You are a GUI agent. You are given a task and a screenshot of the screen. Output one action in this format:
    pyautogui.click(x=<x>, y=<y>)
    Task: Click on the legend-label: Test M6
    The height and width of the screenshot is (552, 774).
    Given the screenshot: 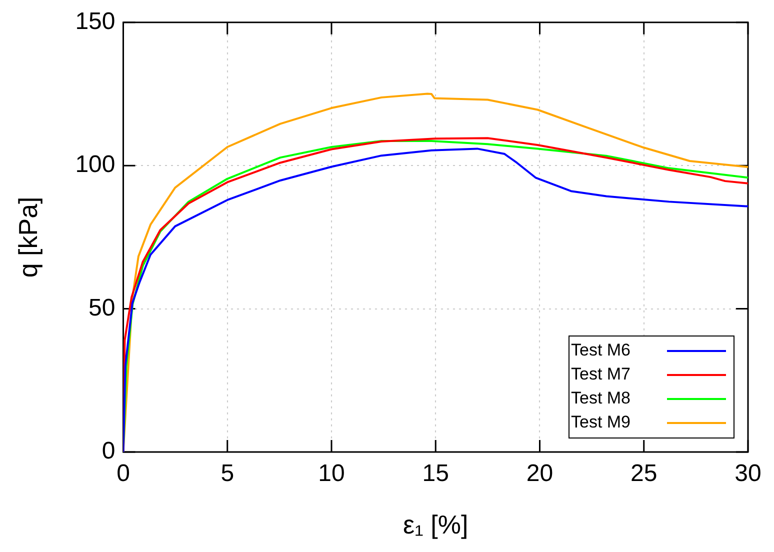 What is the action you would take?
    pyautogui.click(x=601, y=350)
    